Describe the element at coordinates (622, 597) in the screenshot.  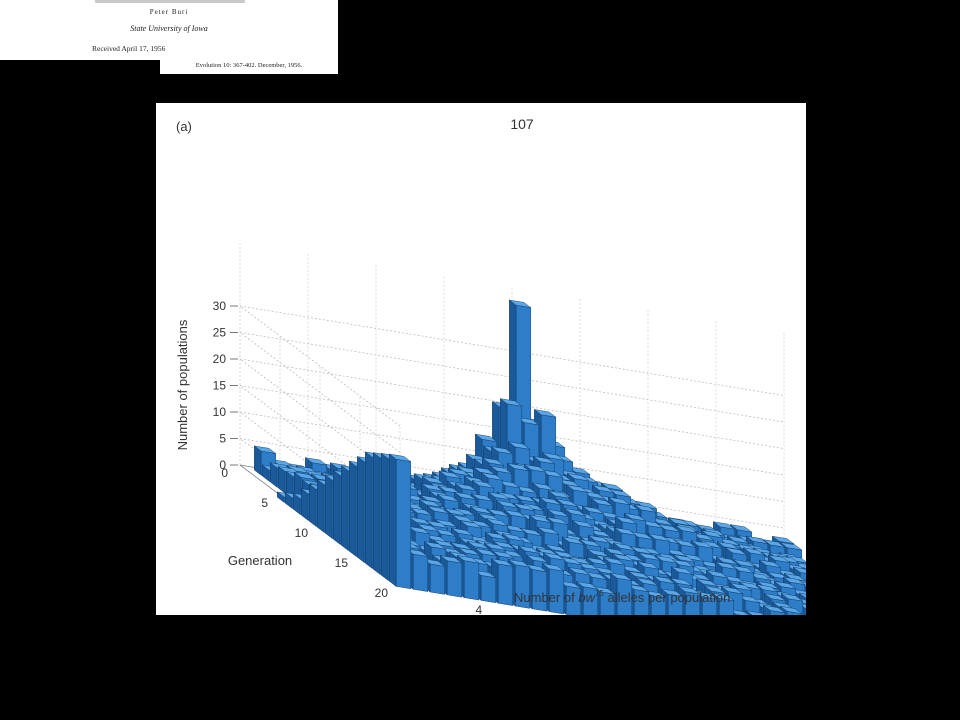
I see `allele-axis-title: Number of bw75 alleles per population` at that location.